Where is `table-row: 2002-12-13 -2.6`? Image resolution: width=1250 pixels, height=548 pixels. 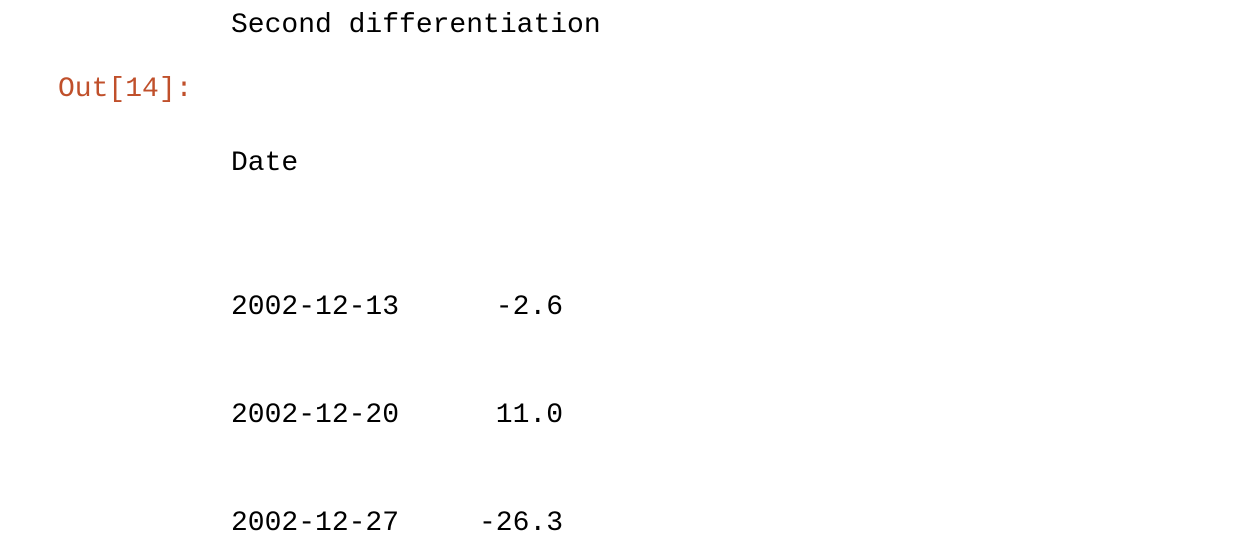 table-row: 2002-12-13 -2.6 is located at coordinates (458, 308).